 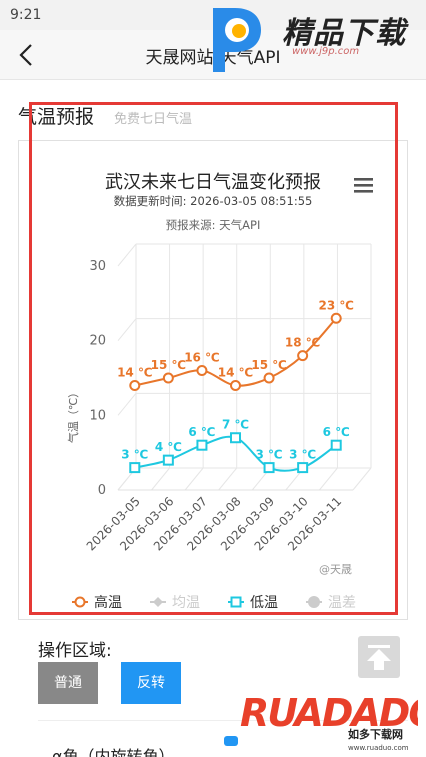 I want to click on watermark-brand: 精品下载, so click(x=344, y=33).